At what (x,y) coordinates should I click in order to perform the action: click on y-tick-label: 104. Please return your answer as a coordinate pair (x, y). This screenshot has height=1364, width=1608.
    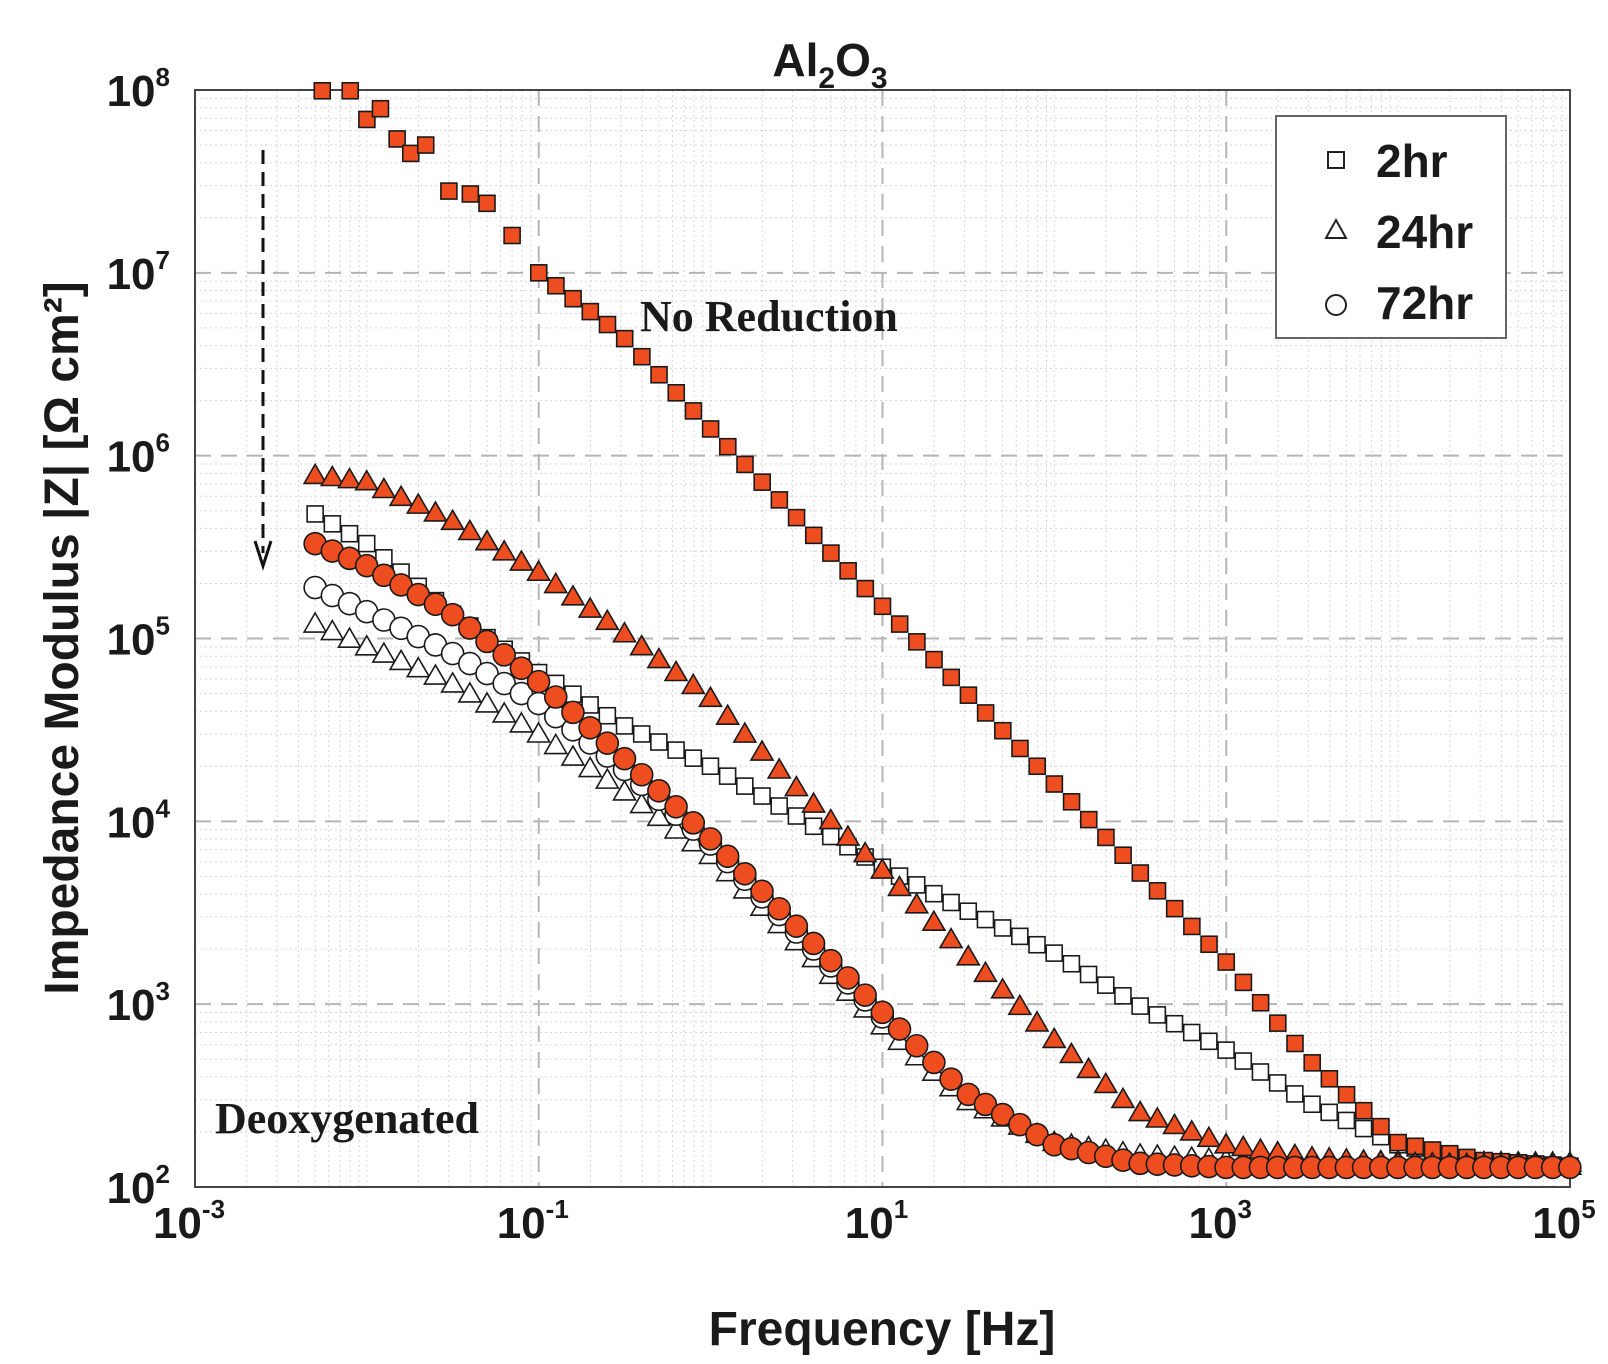
    Looking at the image, I should click on (139, 820).